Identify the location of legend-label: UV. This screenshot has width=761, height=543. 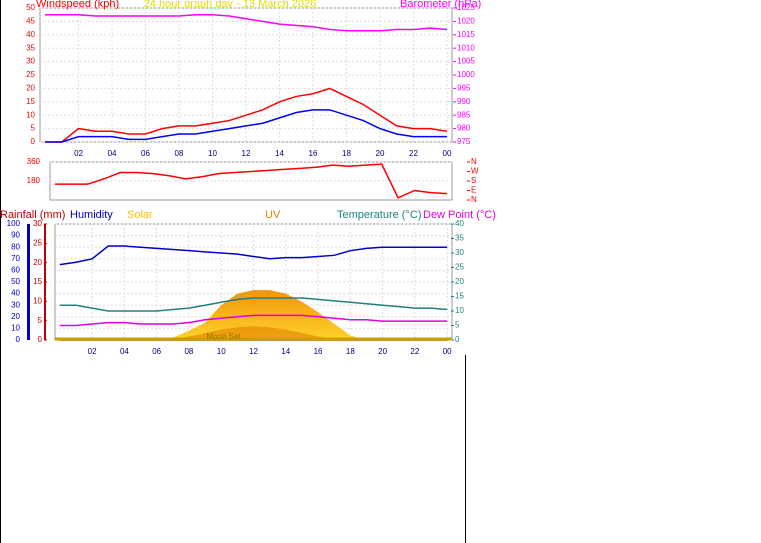
(273, 215).